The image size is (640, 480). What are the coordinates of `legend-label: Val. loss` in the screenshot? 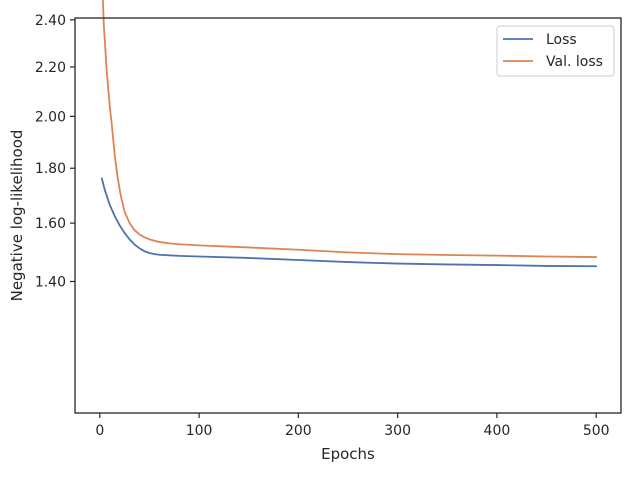 It's located at (574, 62).